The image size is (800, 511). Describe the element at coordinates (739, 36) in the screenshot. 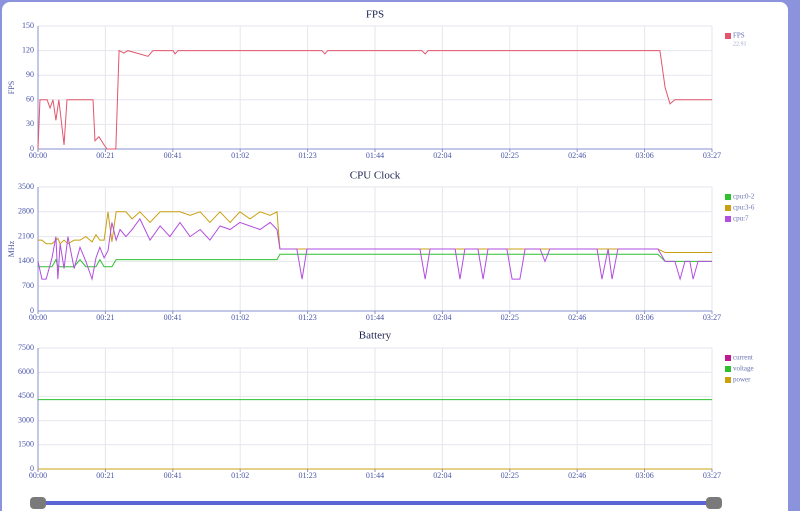

I see `legend-label: FPS` at that location.